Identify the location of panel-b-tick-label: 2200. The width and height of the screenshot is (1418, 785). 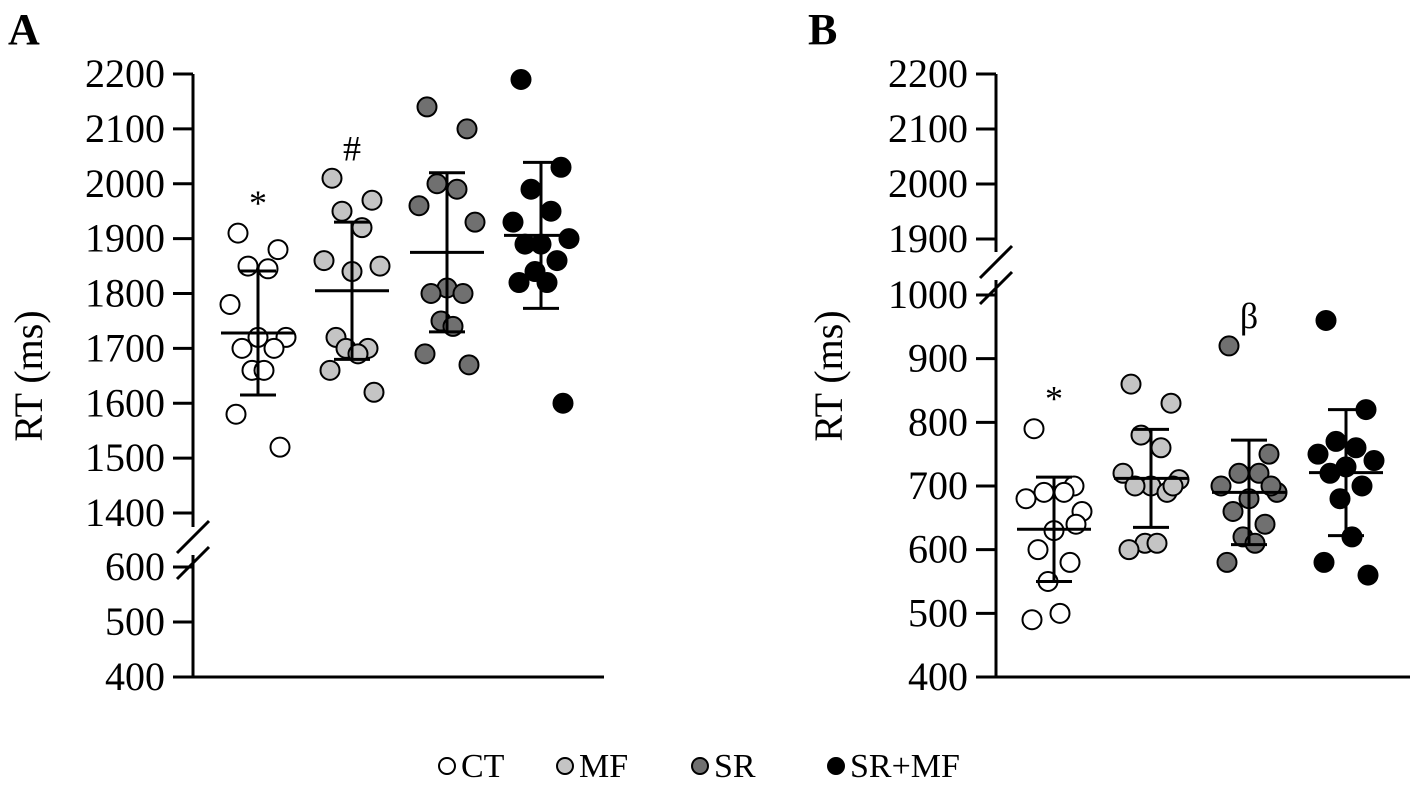
(928, 73).